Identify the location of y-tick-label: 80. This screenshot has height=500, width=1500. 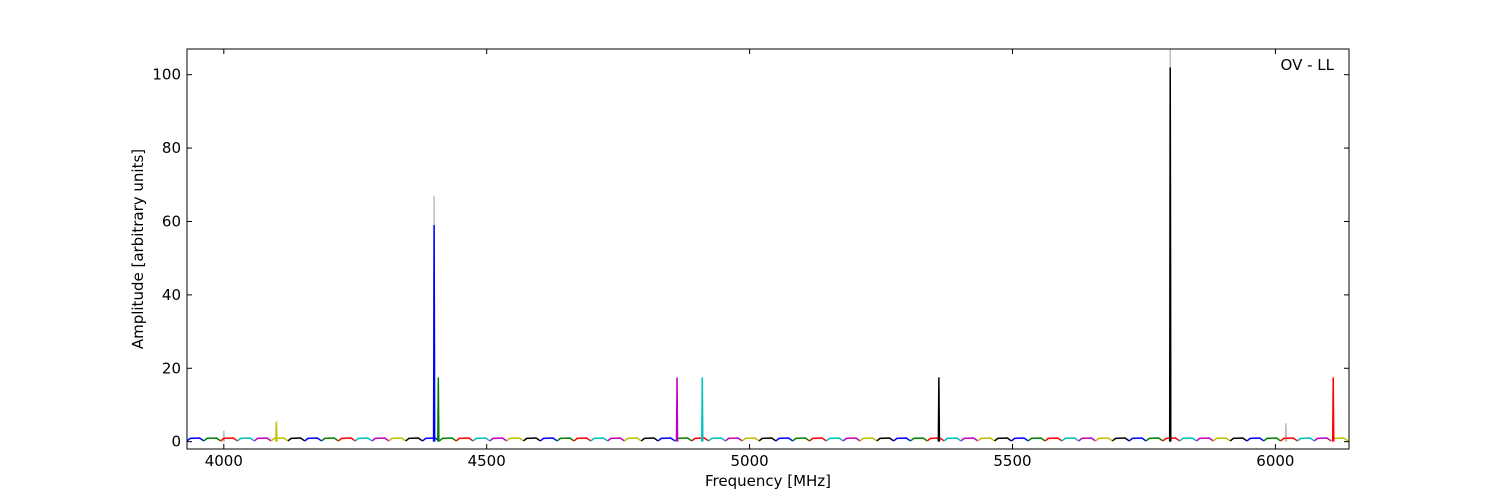
(171, 148).